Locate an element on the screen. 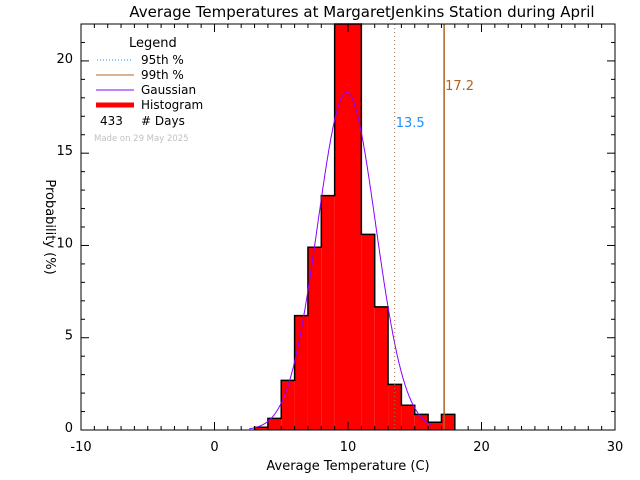 Image resolution: width=640 pixels, height=480 pixels. legend-entry-gaussian: Gaussian is located at coordinates (168, 90).